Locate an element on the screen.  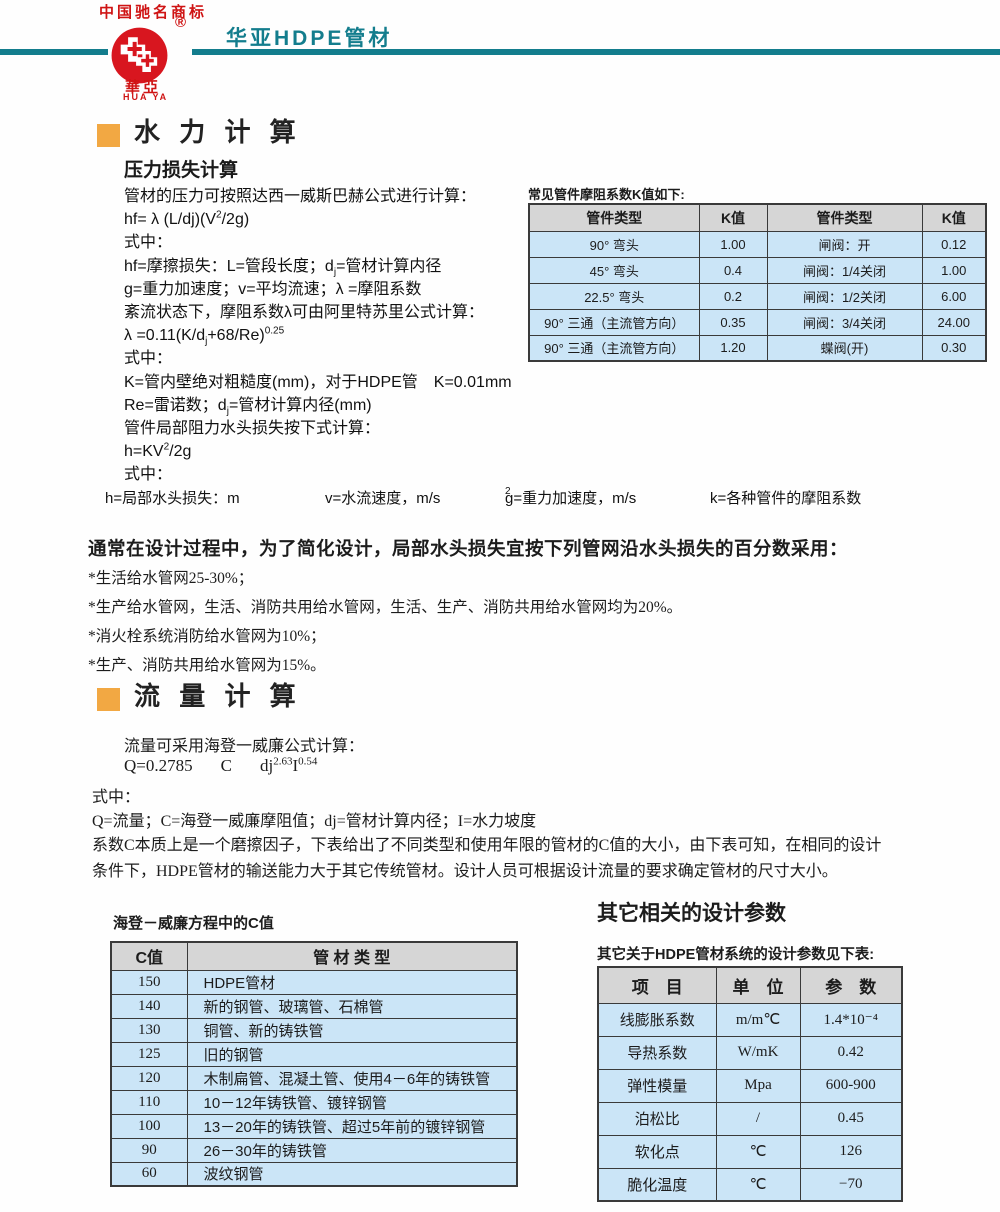
page-title: 华亚HDPE管材 is located at coordinates (309, 38).